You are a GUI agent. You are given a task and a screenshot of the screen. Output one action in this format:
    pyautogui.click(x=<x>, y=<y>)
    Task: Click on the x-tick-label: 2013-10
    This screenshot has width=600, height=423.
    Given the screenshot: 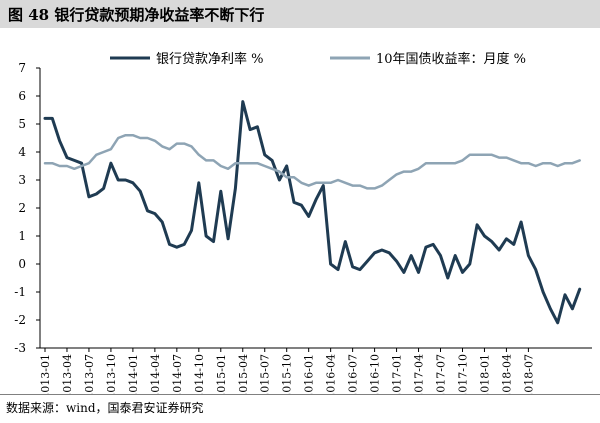 What is the action you would take?
    pyautogui.click(x=111, y=374)
    